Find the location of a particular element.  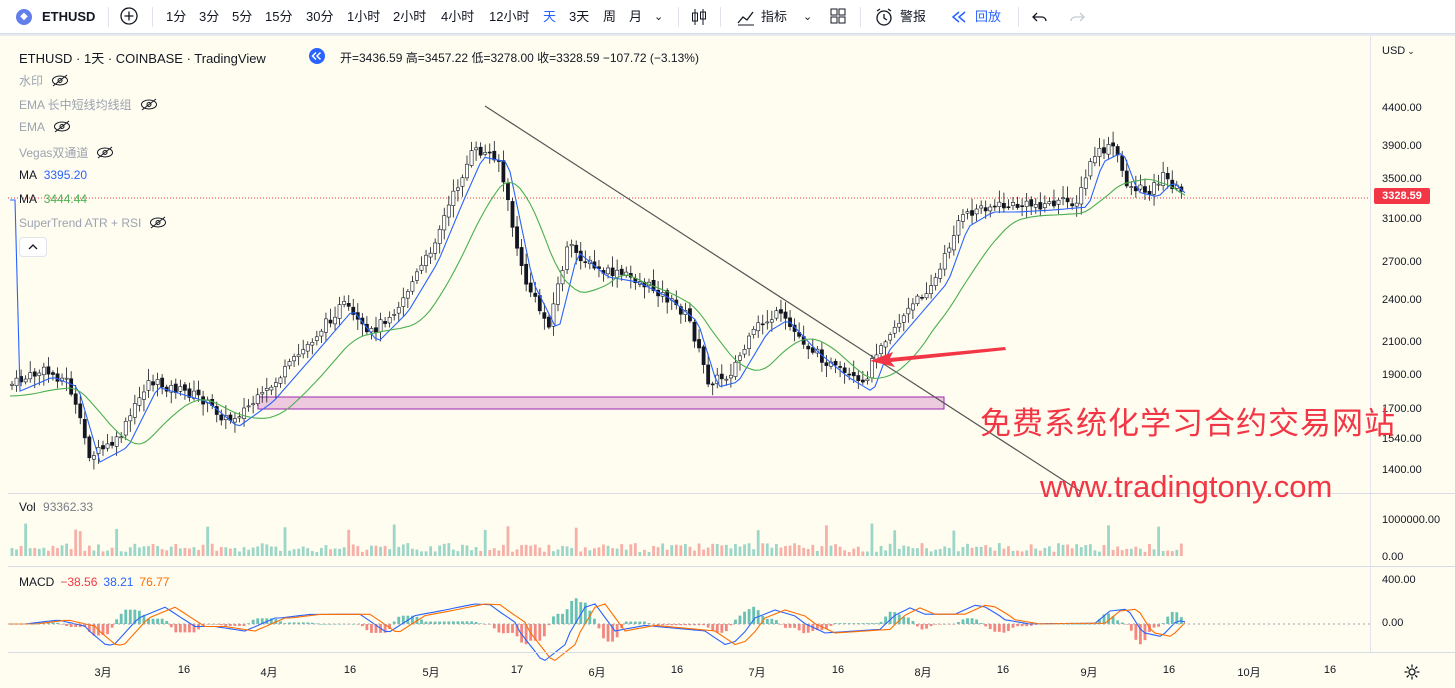

undo-icon is located at coordinates (1040, 17).